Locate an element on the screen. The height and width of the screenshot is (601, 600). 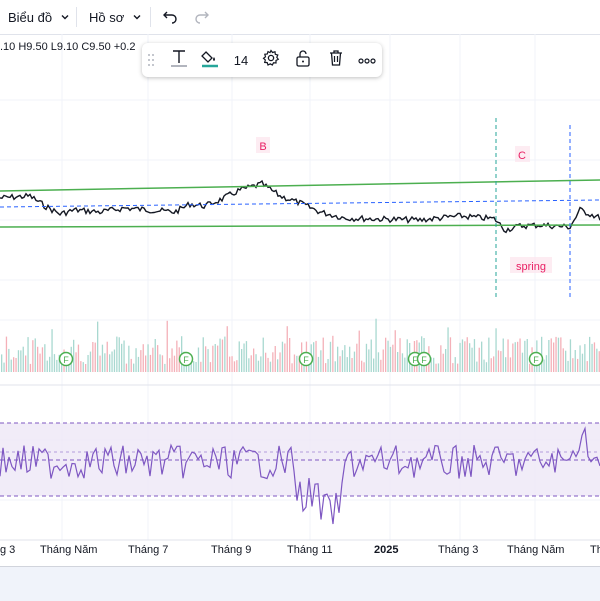
annotation-b: B is located at coordinates (263, 145).